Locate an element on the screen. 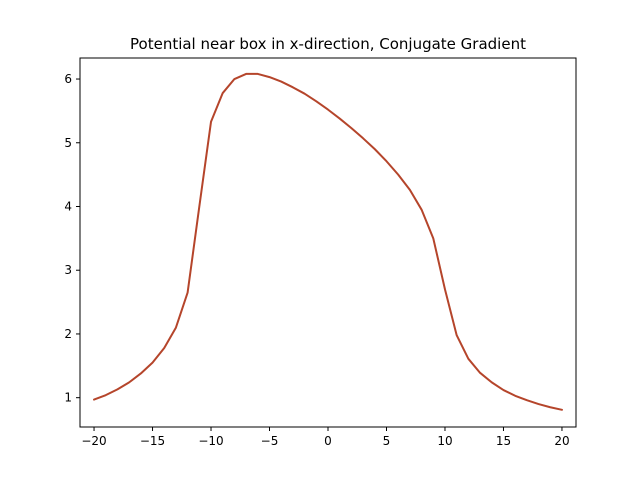 This screenshot has width=640, height=480. x-tick-label: 0 is located at coordinates (328, 441).